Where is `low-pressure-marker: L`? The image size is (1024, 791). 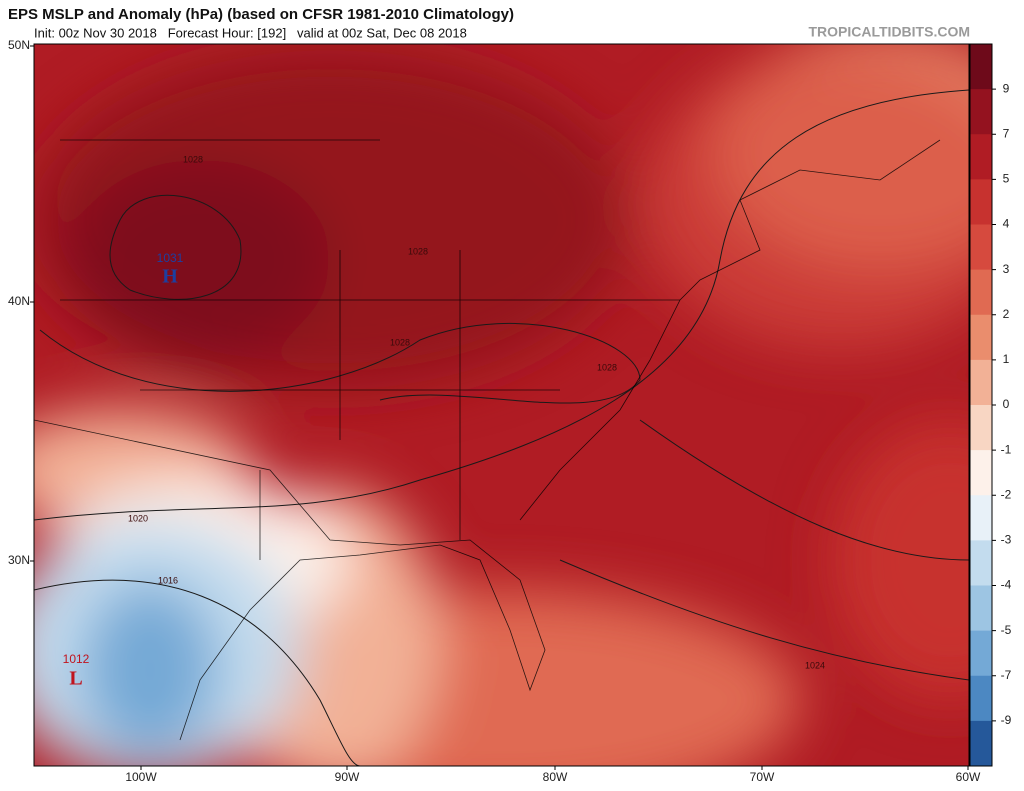 low-pressure-marker: L is located at coordinates (75, 679).